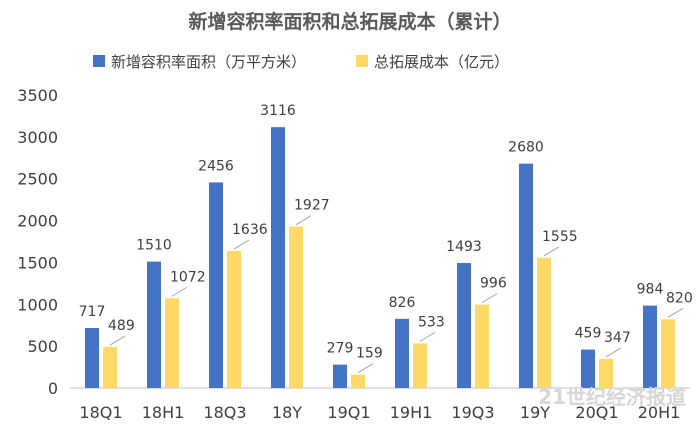 The width and height of the screenshot is (700, 438). I want to click on data-label: 2680, so click(526, 148).